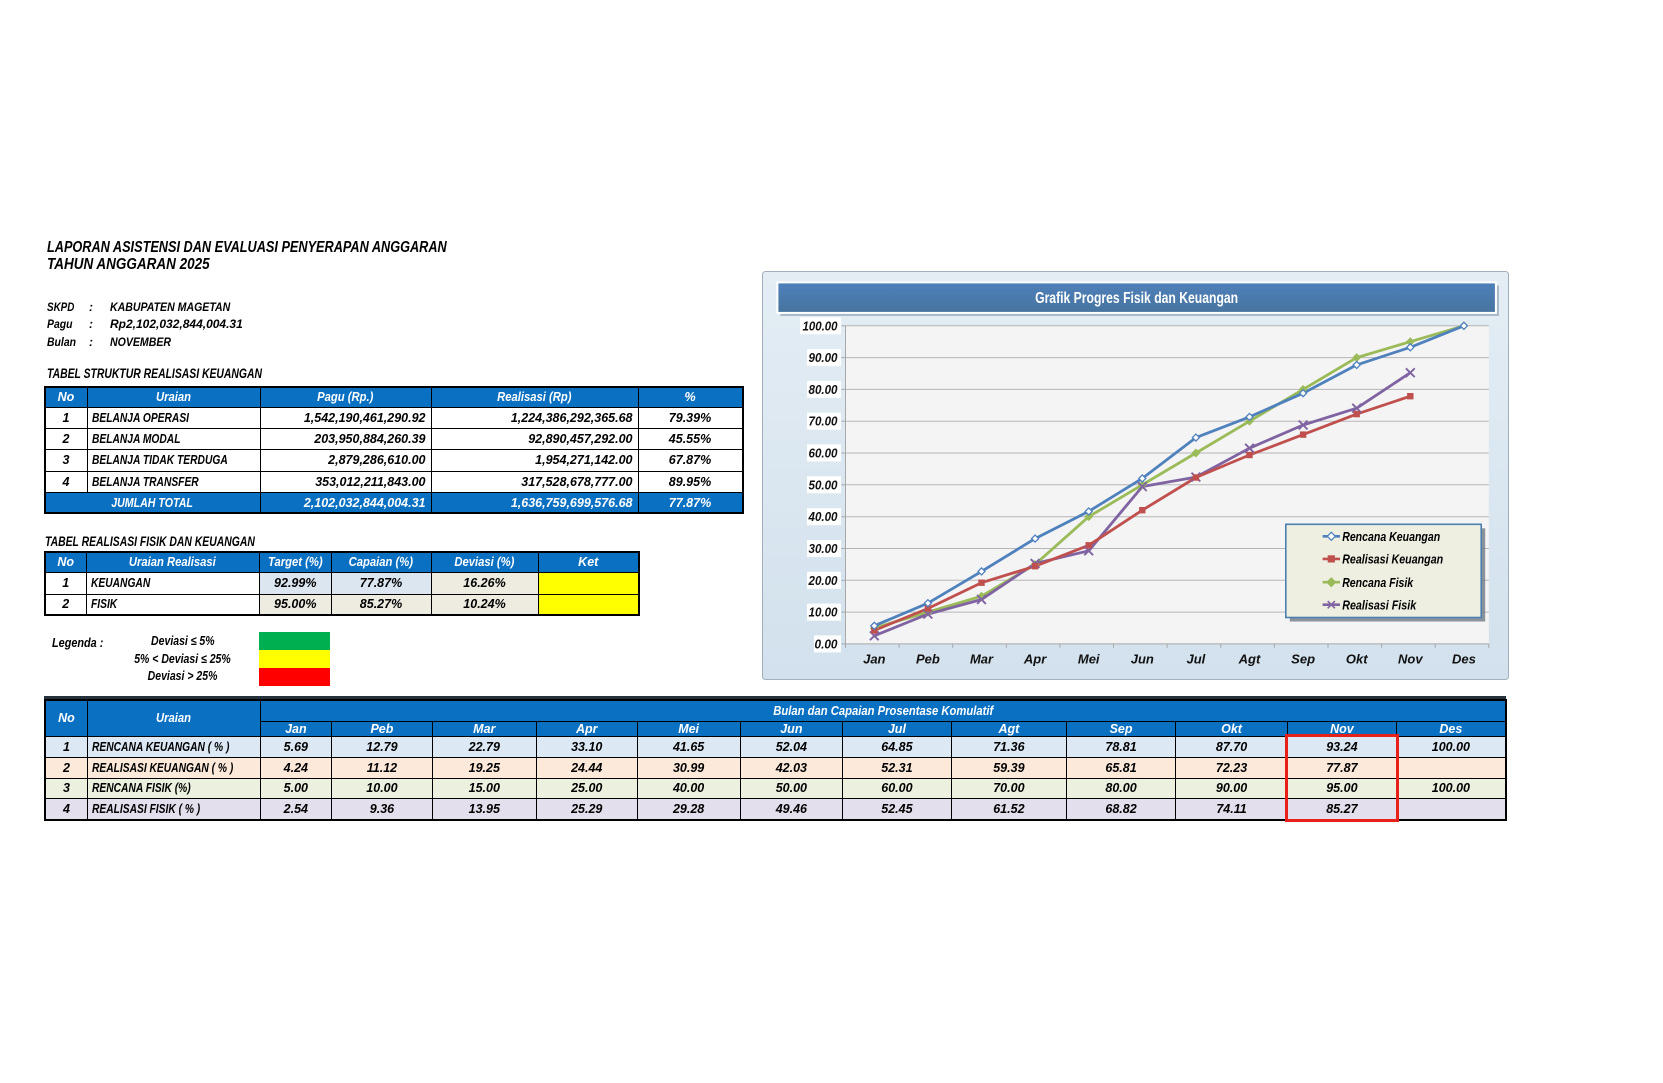 The image size is (1663, 1083). Describe the element at coordinates (823, 549) in the screenshot. I see `svg-text: 30.00` at that location.